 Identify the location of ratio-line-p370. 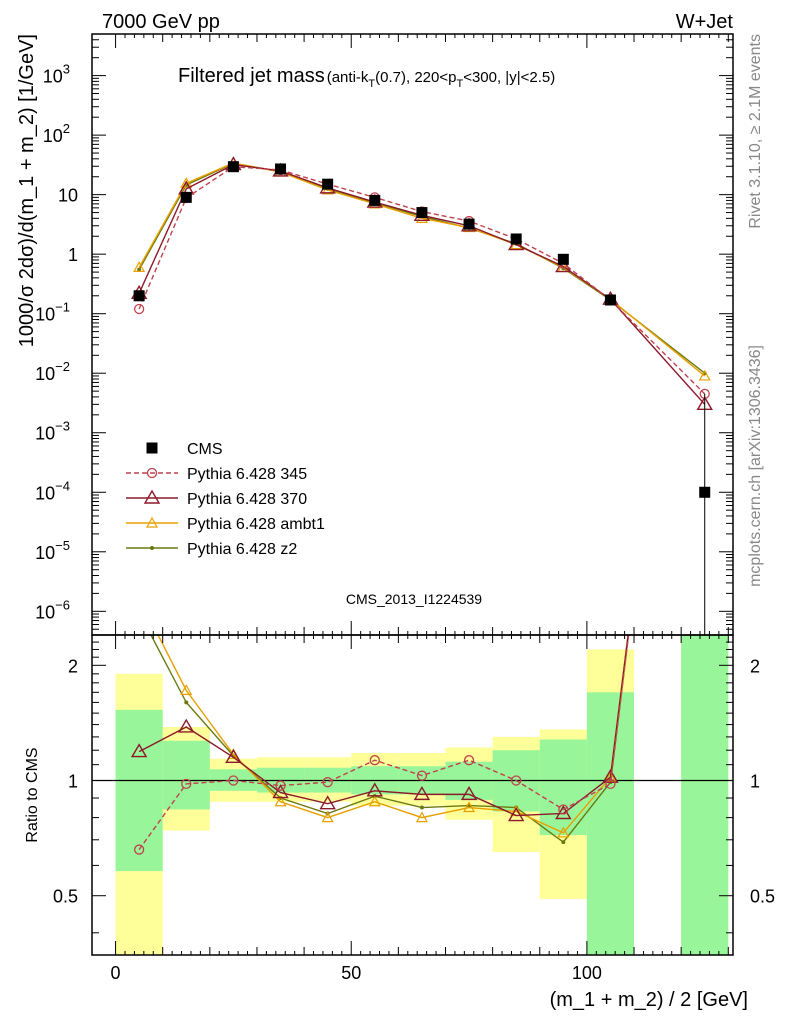
(383, 726).